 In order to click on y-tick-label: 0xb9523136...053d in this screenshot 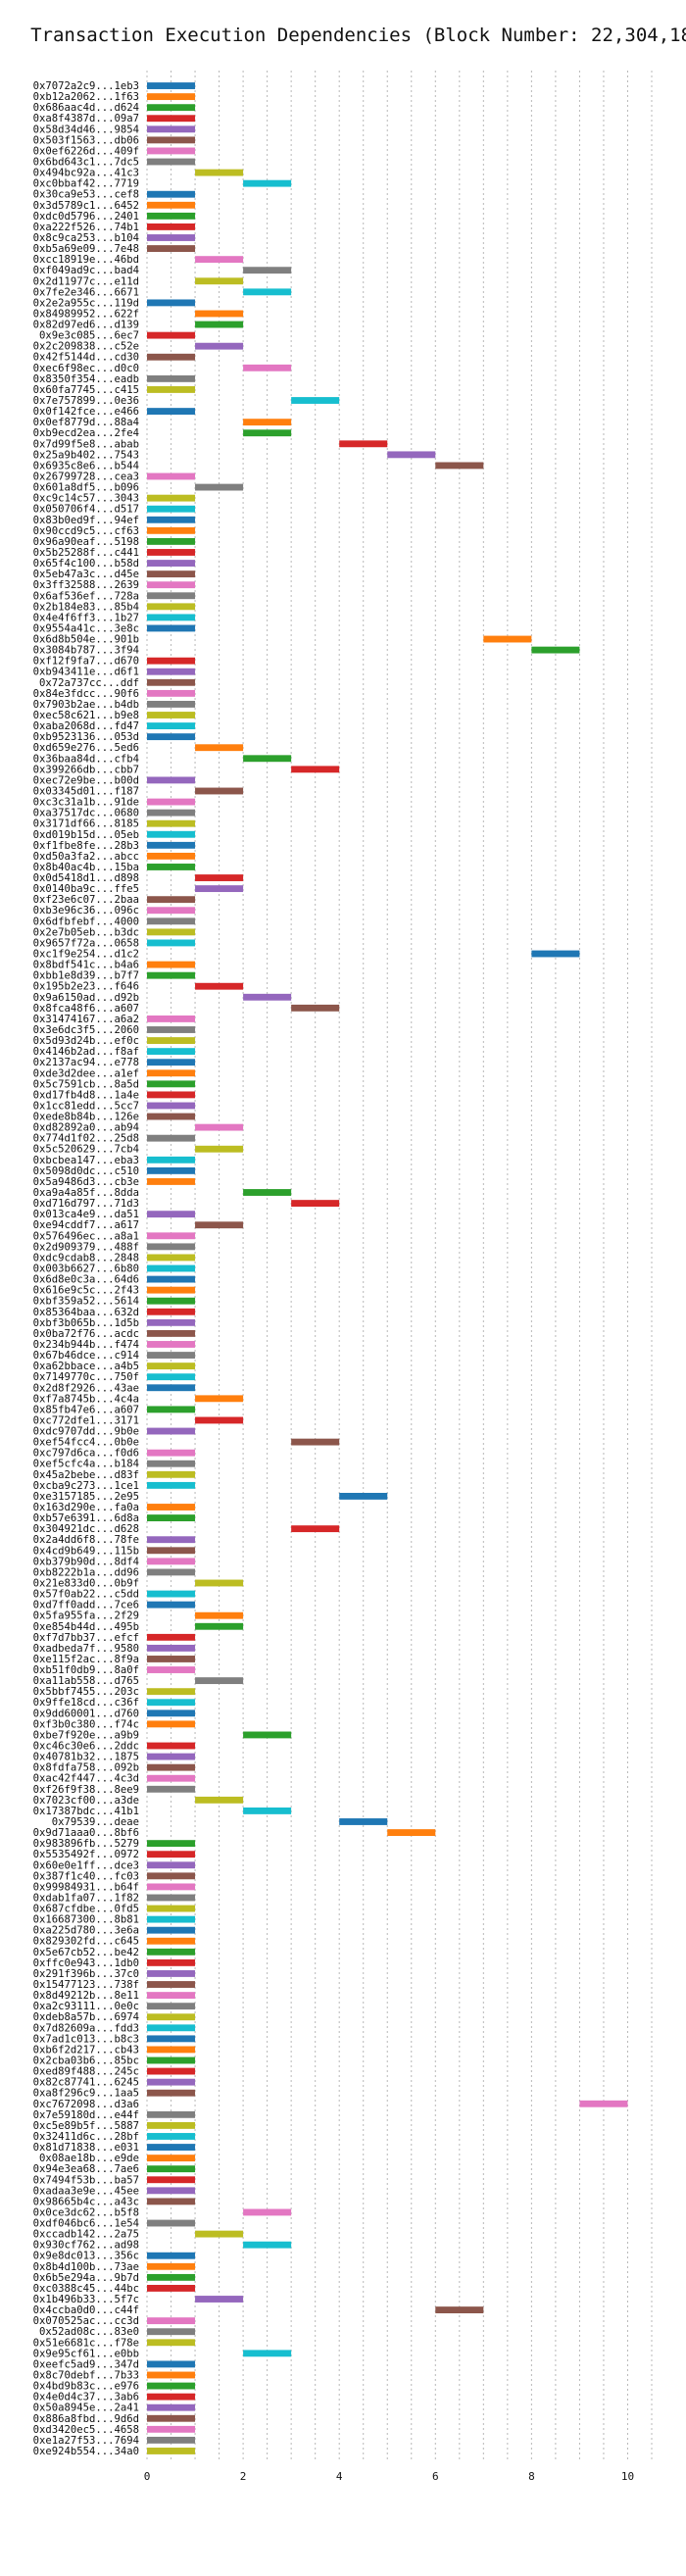, I will do `click(86, 737)`.